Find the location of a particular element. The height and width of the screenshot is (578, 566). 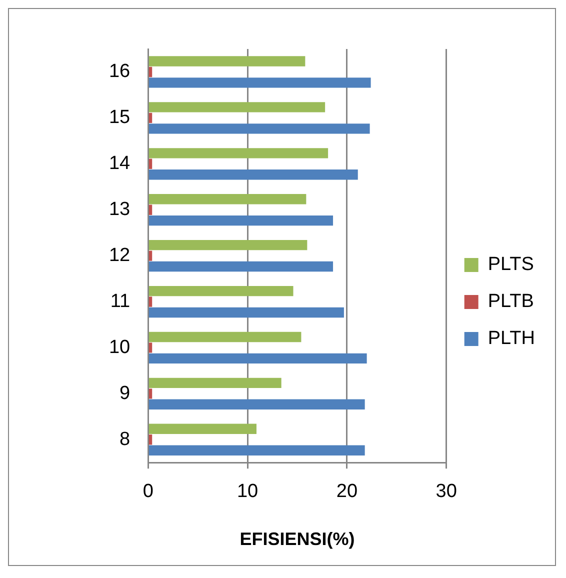

legend-label: PLTS is located at coordinates (511, 265).